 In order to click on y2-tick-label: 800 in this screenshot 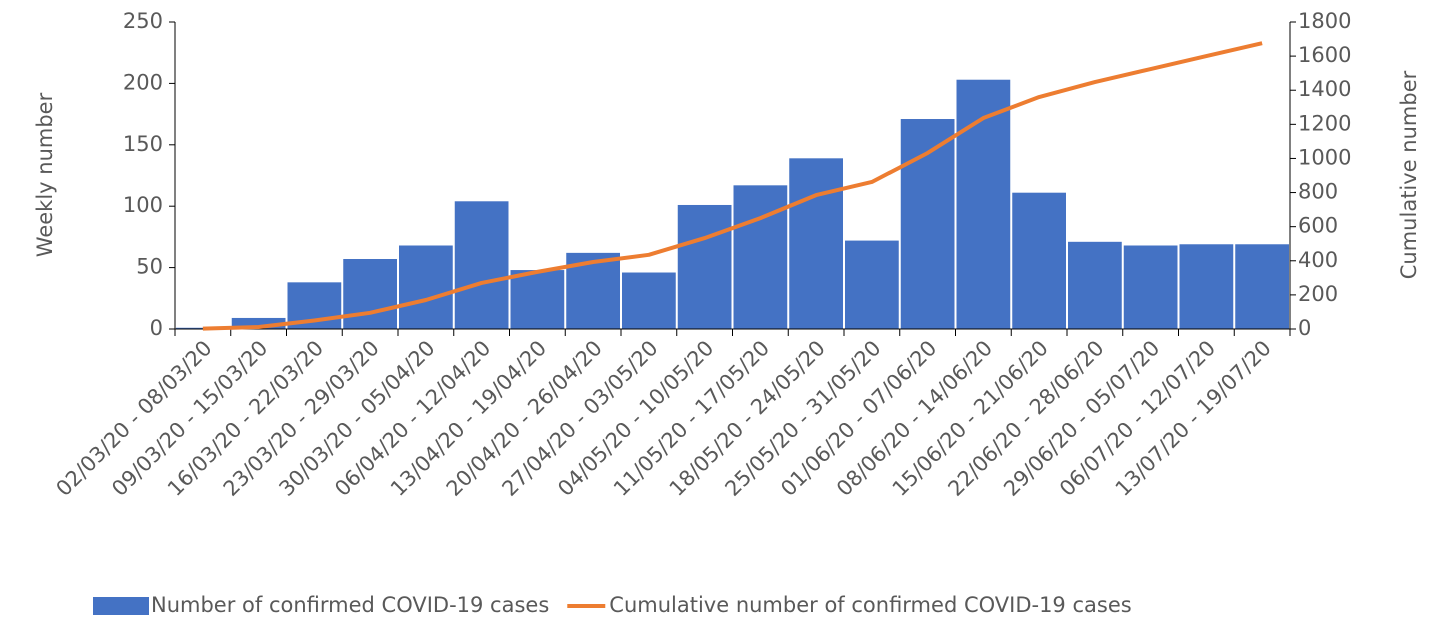, I will do `click(1318, 192)`.